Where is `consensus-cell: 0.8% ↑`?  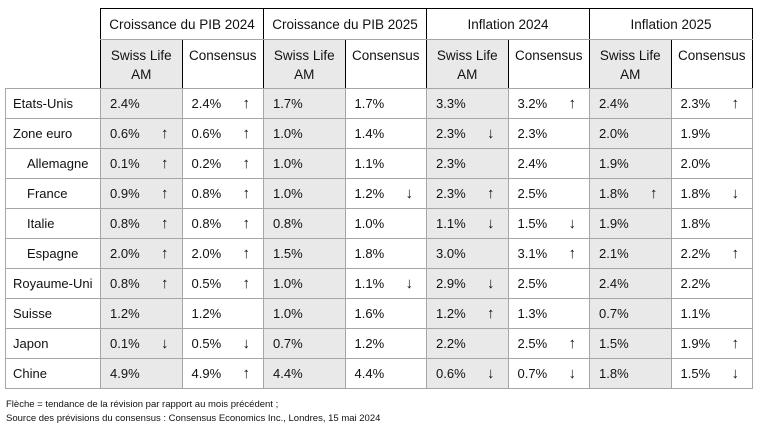 consensus-cell: 0.8% ↑ is located at coordinates (222, 223).